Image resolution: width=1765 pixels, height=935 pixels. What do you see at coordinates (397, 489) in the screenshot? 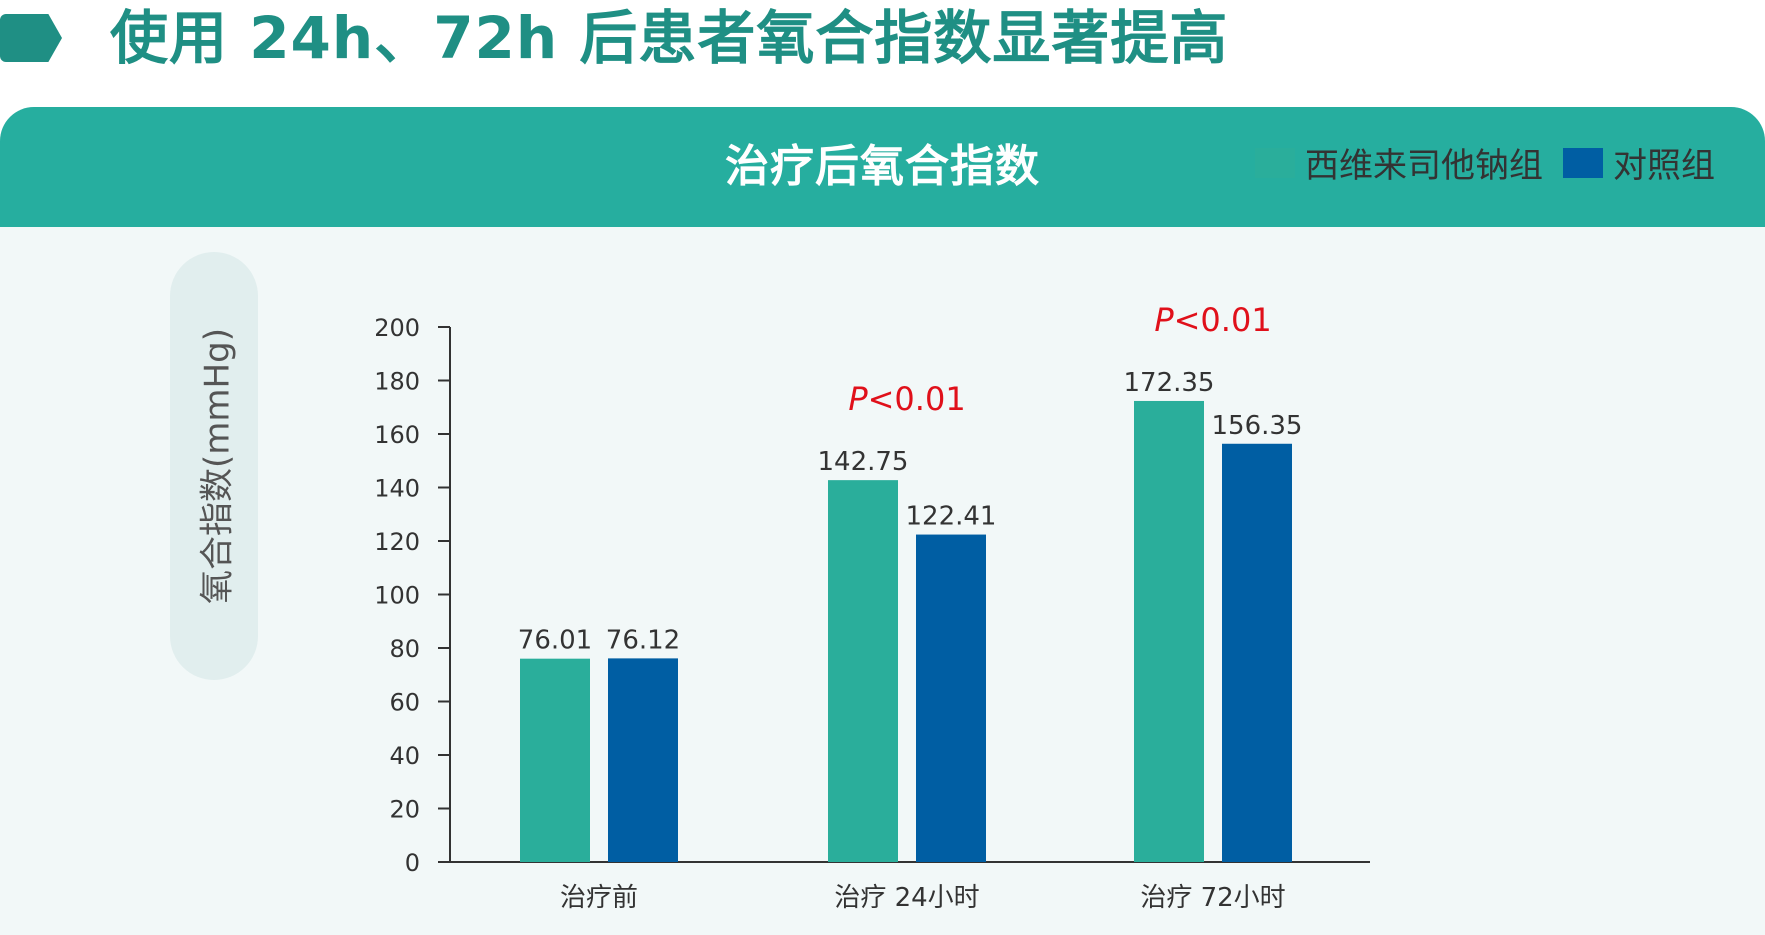
I see `y-tick-label: 140` at bounding box center [397, 489].